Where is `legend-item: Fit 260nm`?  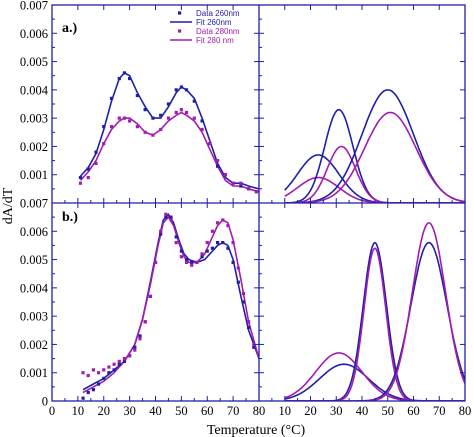 legend-item: Fit 260nm is located at coordinates (201, 22).